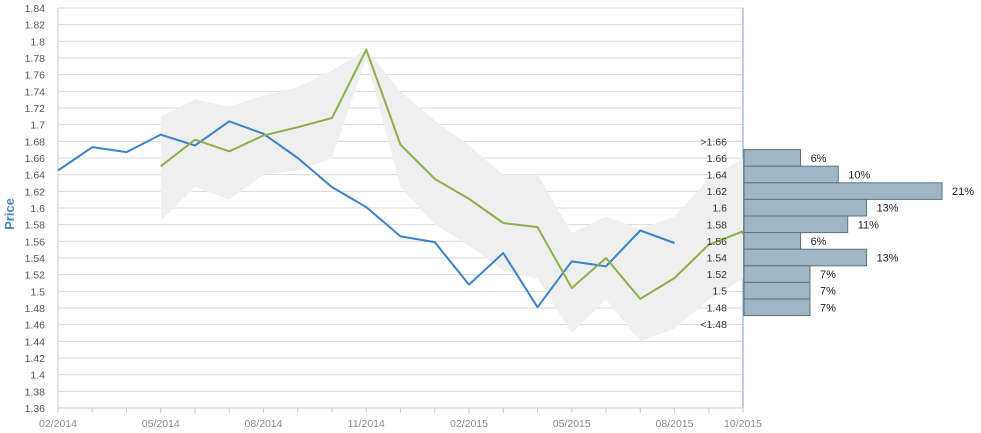  What do you see at coordinates (264, 424) in the screenshot?
I see `x-tick-label: 08/2014` at bounding box center [264, 424].